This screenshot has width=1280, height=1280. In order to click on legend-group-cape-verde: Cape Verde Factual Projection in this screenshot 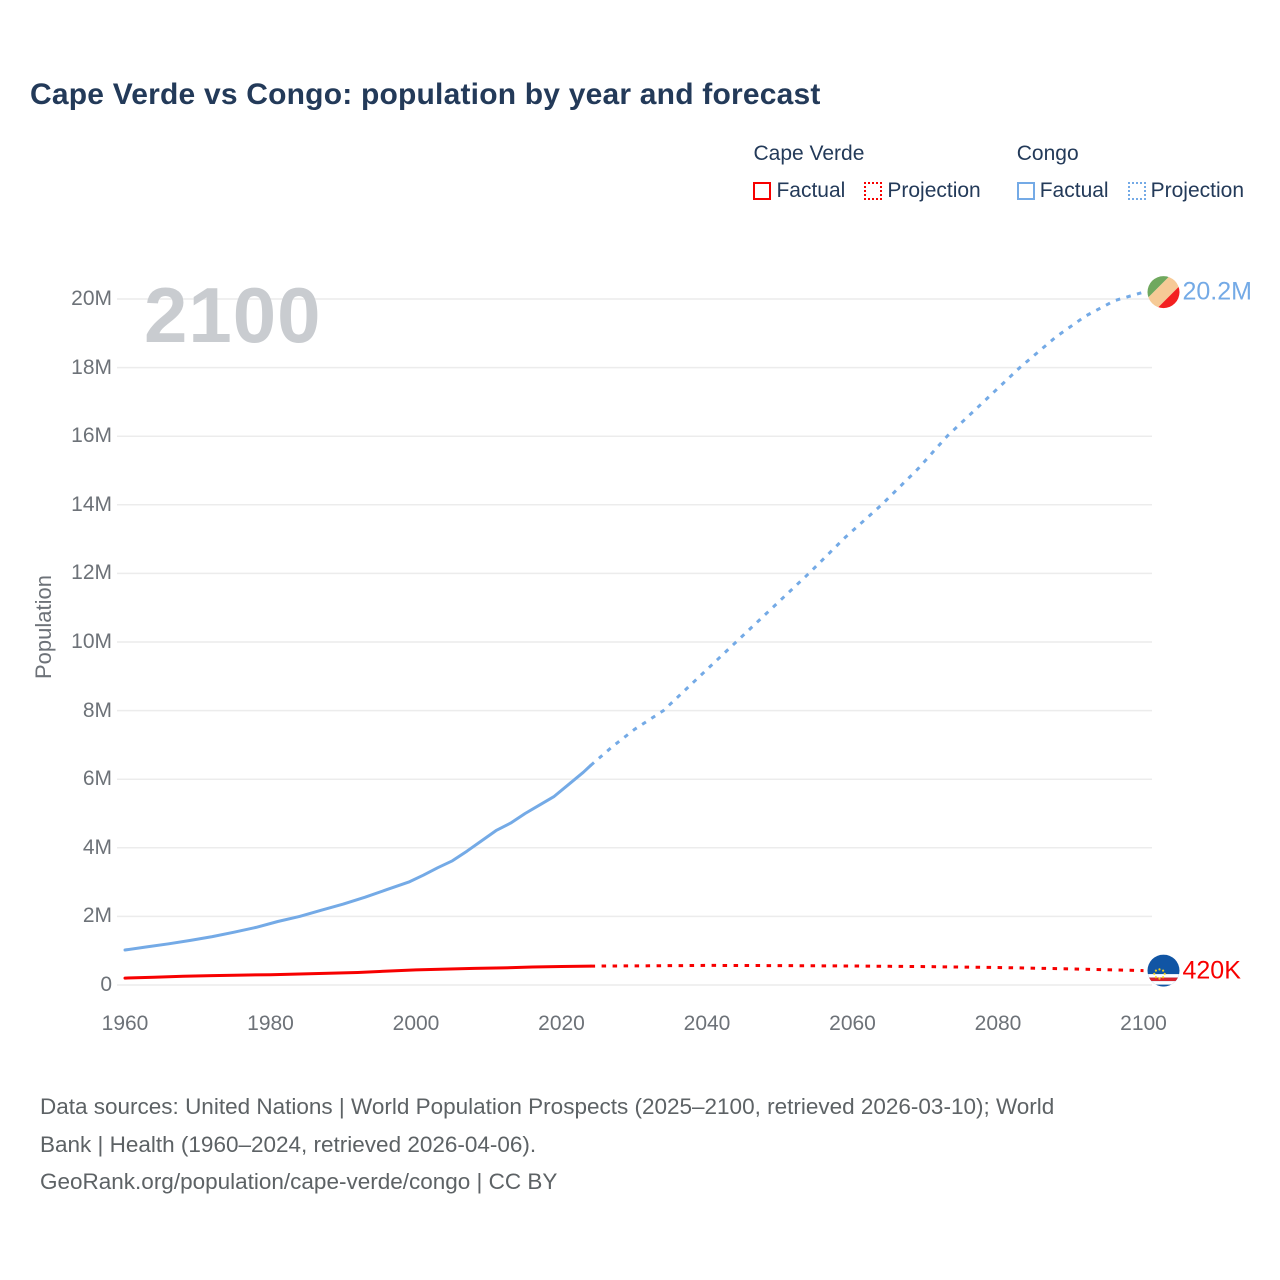, I will do `click(867, 172)`.